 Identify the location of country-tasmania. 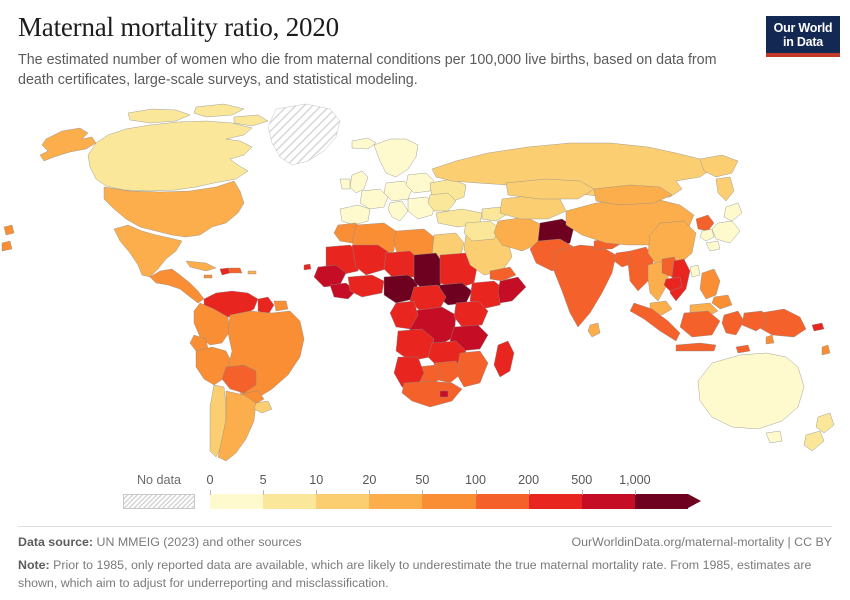
(774, 437).